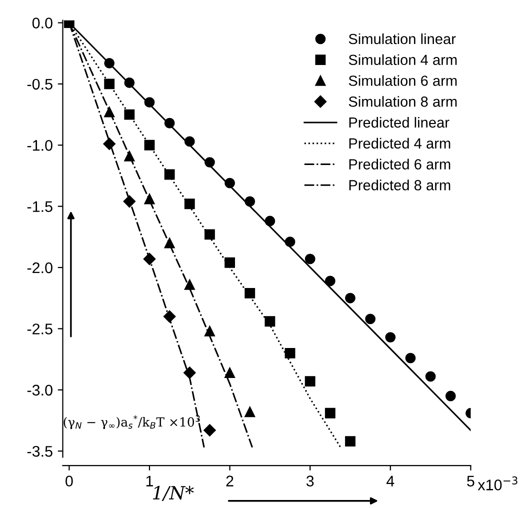  I want to click on x-tick-label: 3, so click(310, 481).